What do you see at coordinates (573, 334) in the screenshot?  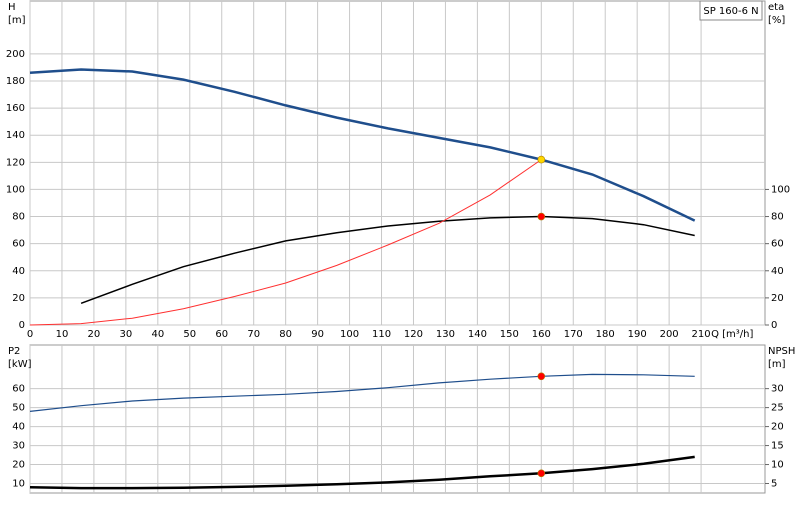 I see `x-tick-label: 170` at bounding box center [573, 334].